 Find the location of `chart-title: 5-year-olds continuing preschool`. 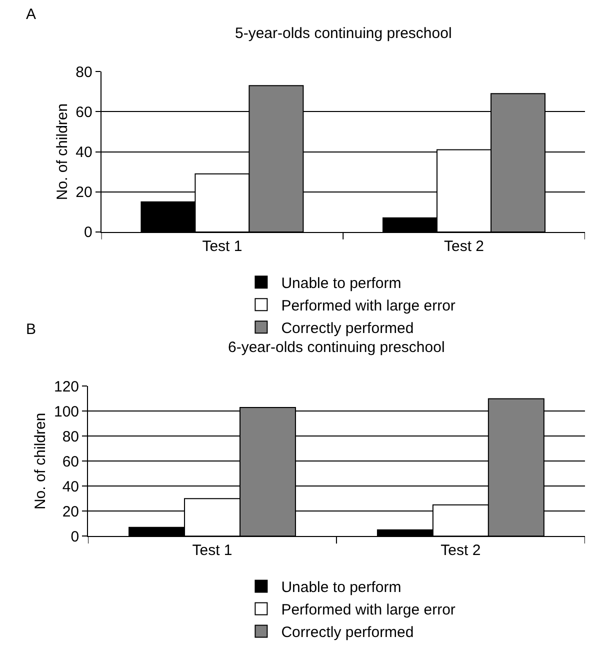

chart-title: 5-year-olds continuing preschool is located at coordinates (343, 33).